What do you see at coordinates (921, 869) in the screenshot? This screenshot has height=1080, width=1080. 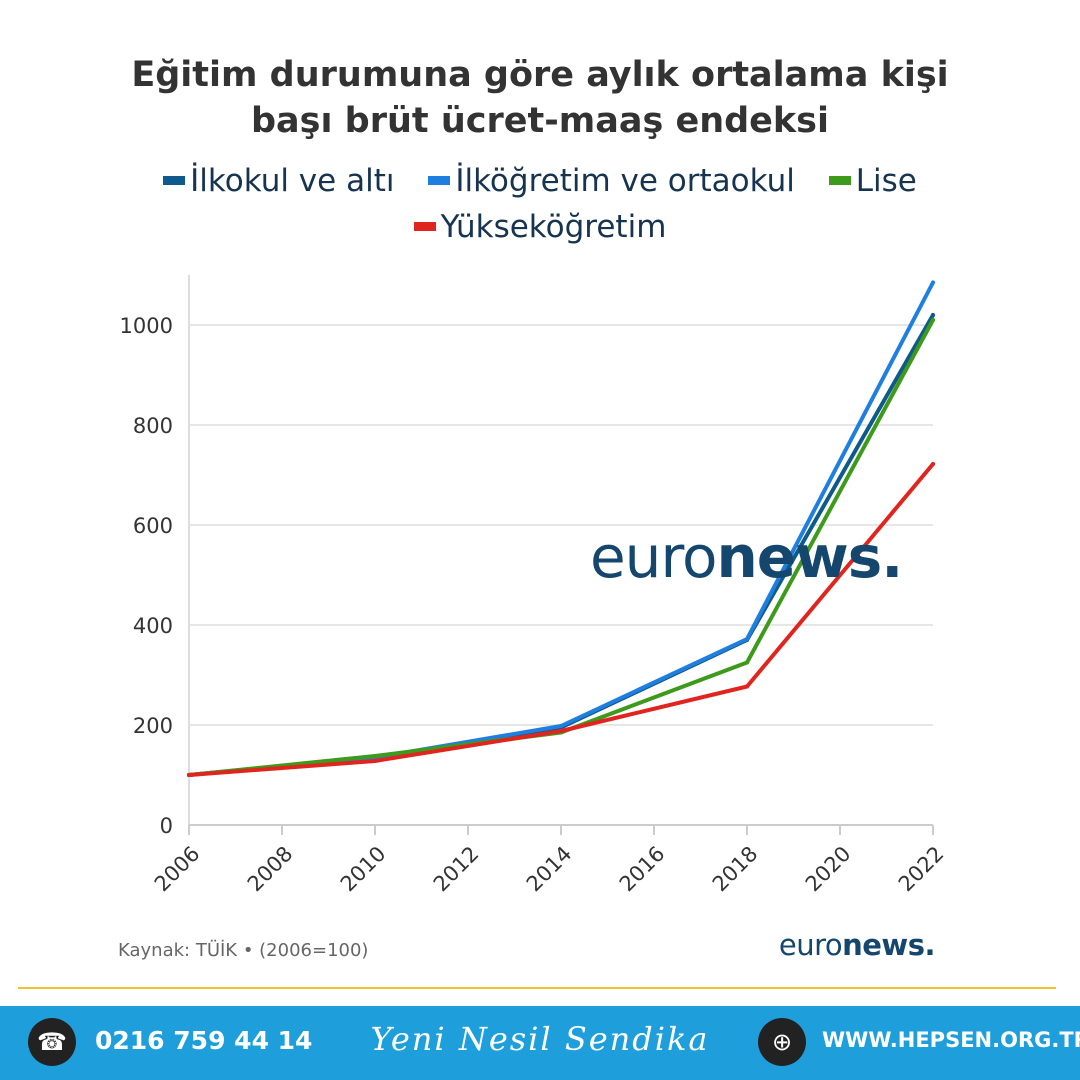 I see `x-tick-label: 2022` at bounding box center [921, 869].